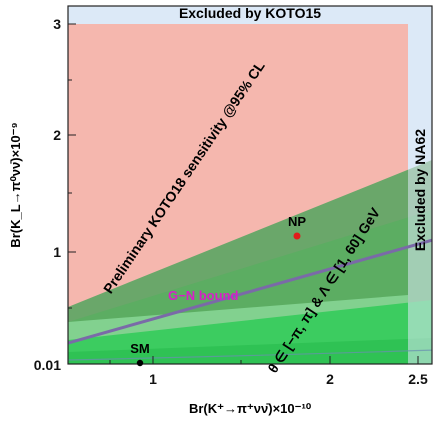 This screenshot has width=436, height=423. I want to click on x-tick-label-1: 1, so click(153, 379).